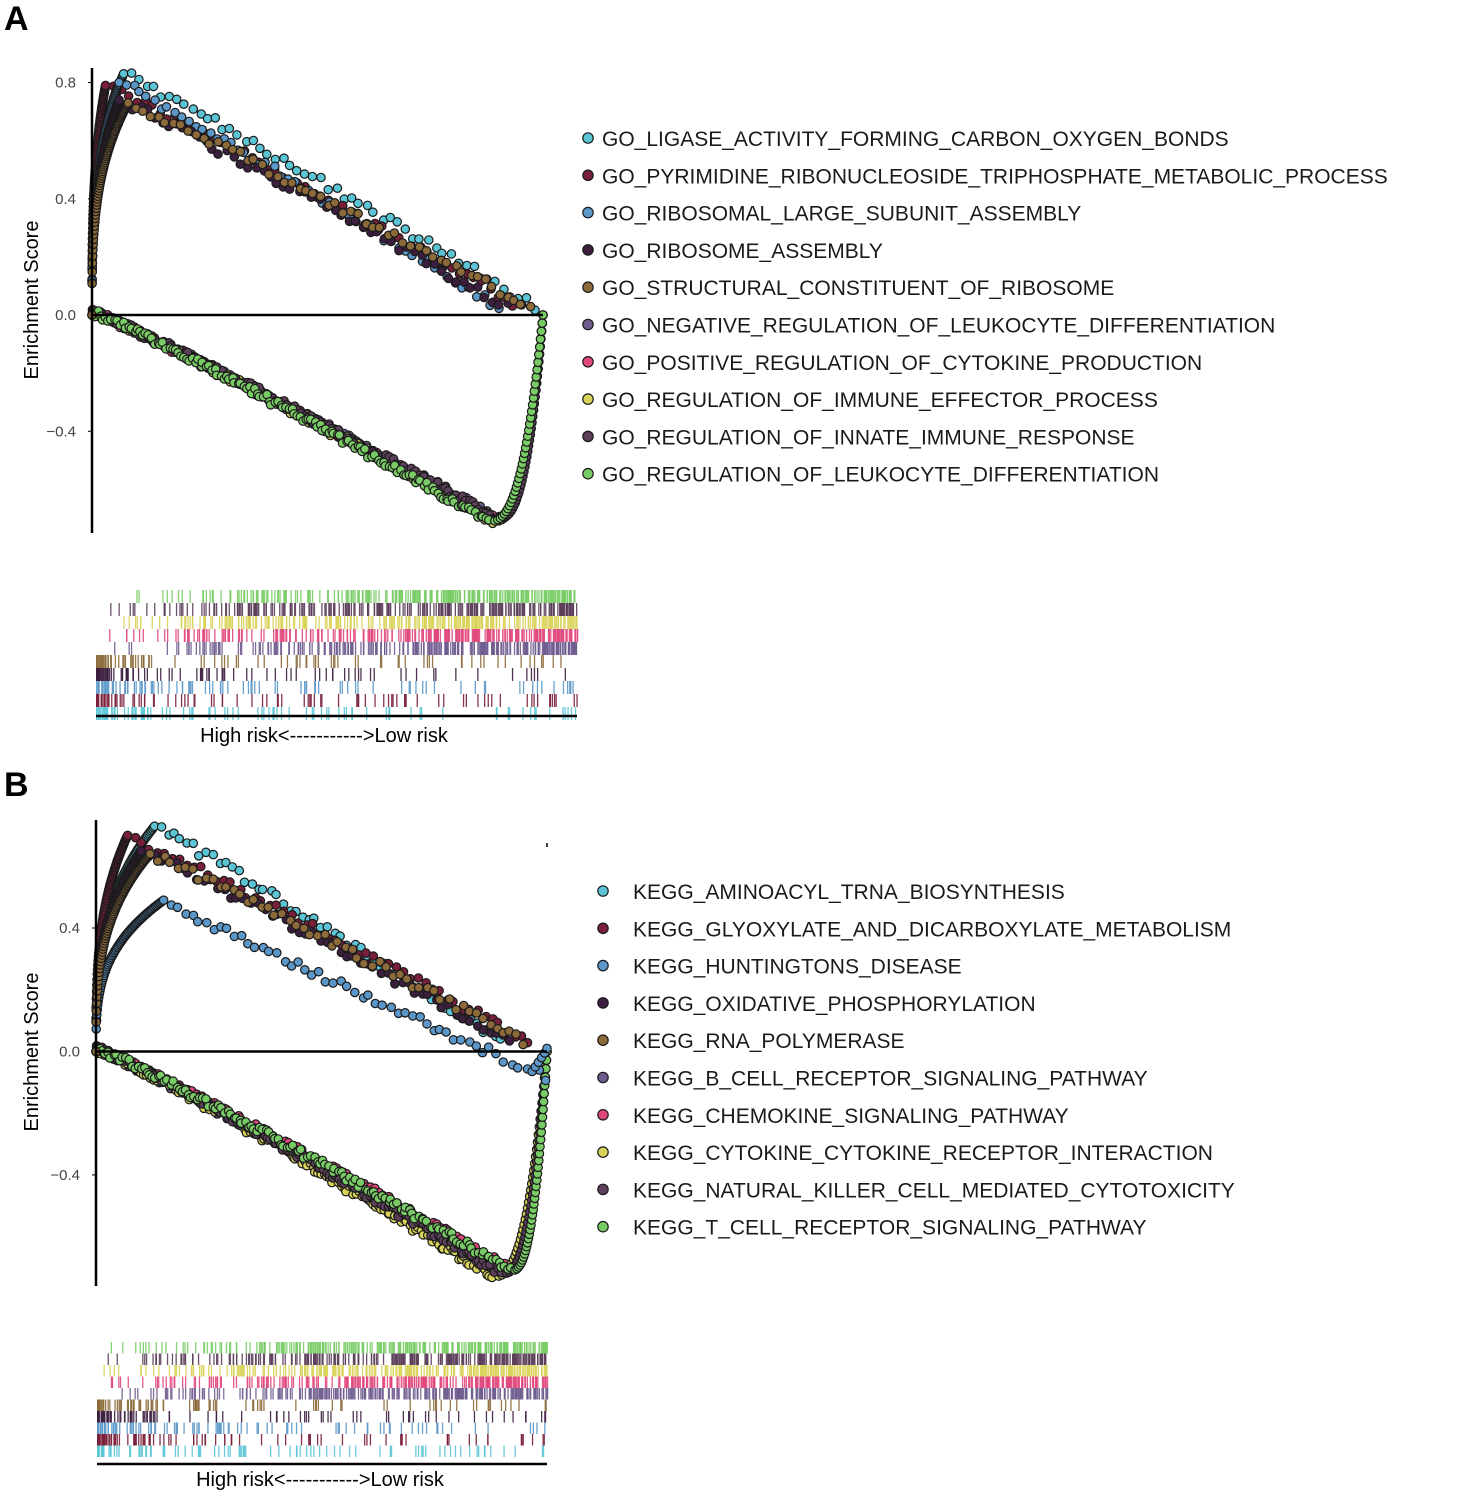 Image resolution: width=1479 pixels, height=1497 pixels. I want to click on legend-marker, so click(588, 138).